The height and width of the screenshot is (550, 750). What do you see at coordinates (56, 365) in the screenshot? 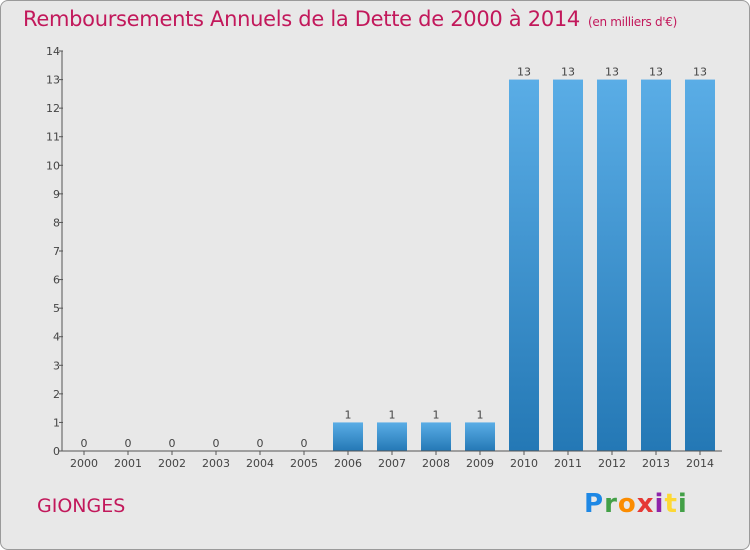
I see `y-tick-label: 3` at bounding box center [56, 365].